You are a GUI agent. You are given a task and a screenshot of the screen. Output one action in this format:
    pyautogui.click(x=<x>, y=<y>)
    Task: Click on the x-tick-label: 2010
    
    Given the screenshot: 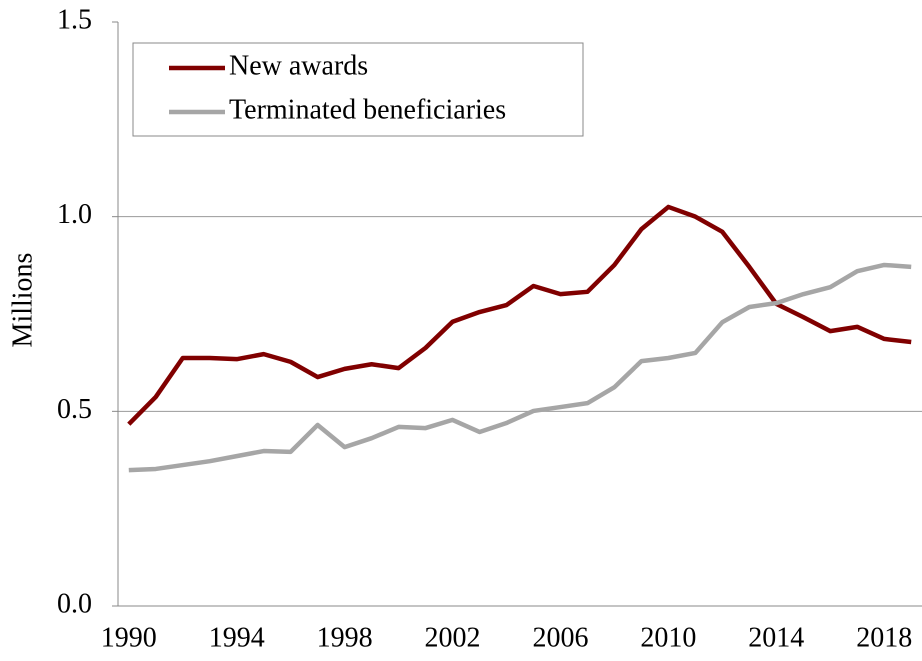 What is the action you would take?
    pyautogui.click(x=668, y=637)
    